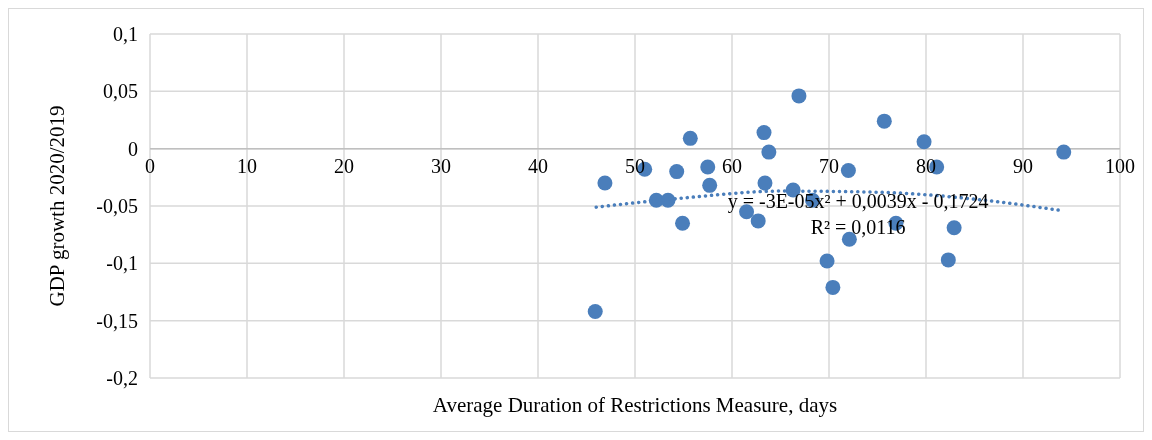  Describe the element at coordinates (441, 165) in the screenshot. I see `x-tick-label: 30` at that location.